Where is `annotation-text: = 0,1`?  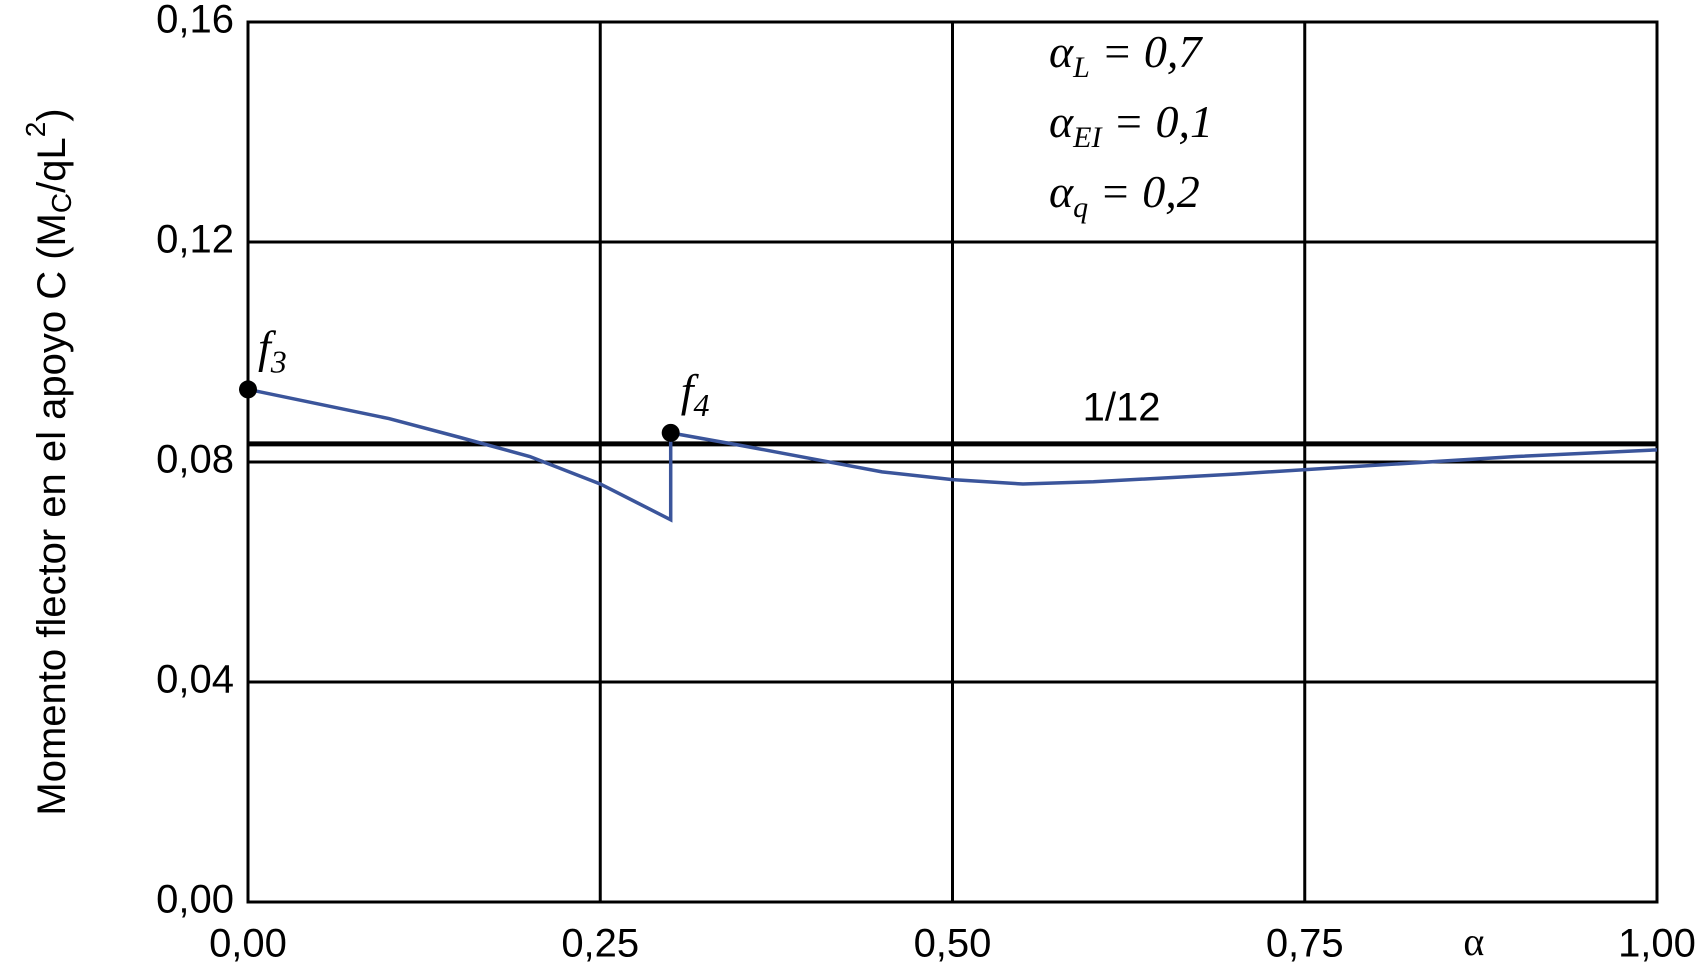 annotation-text: = 0,1 is located at coordinates (1157, 121).